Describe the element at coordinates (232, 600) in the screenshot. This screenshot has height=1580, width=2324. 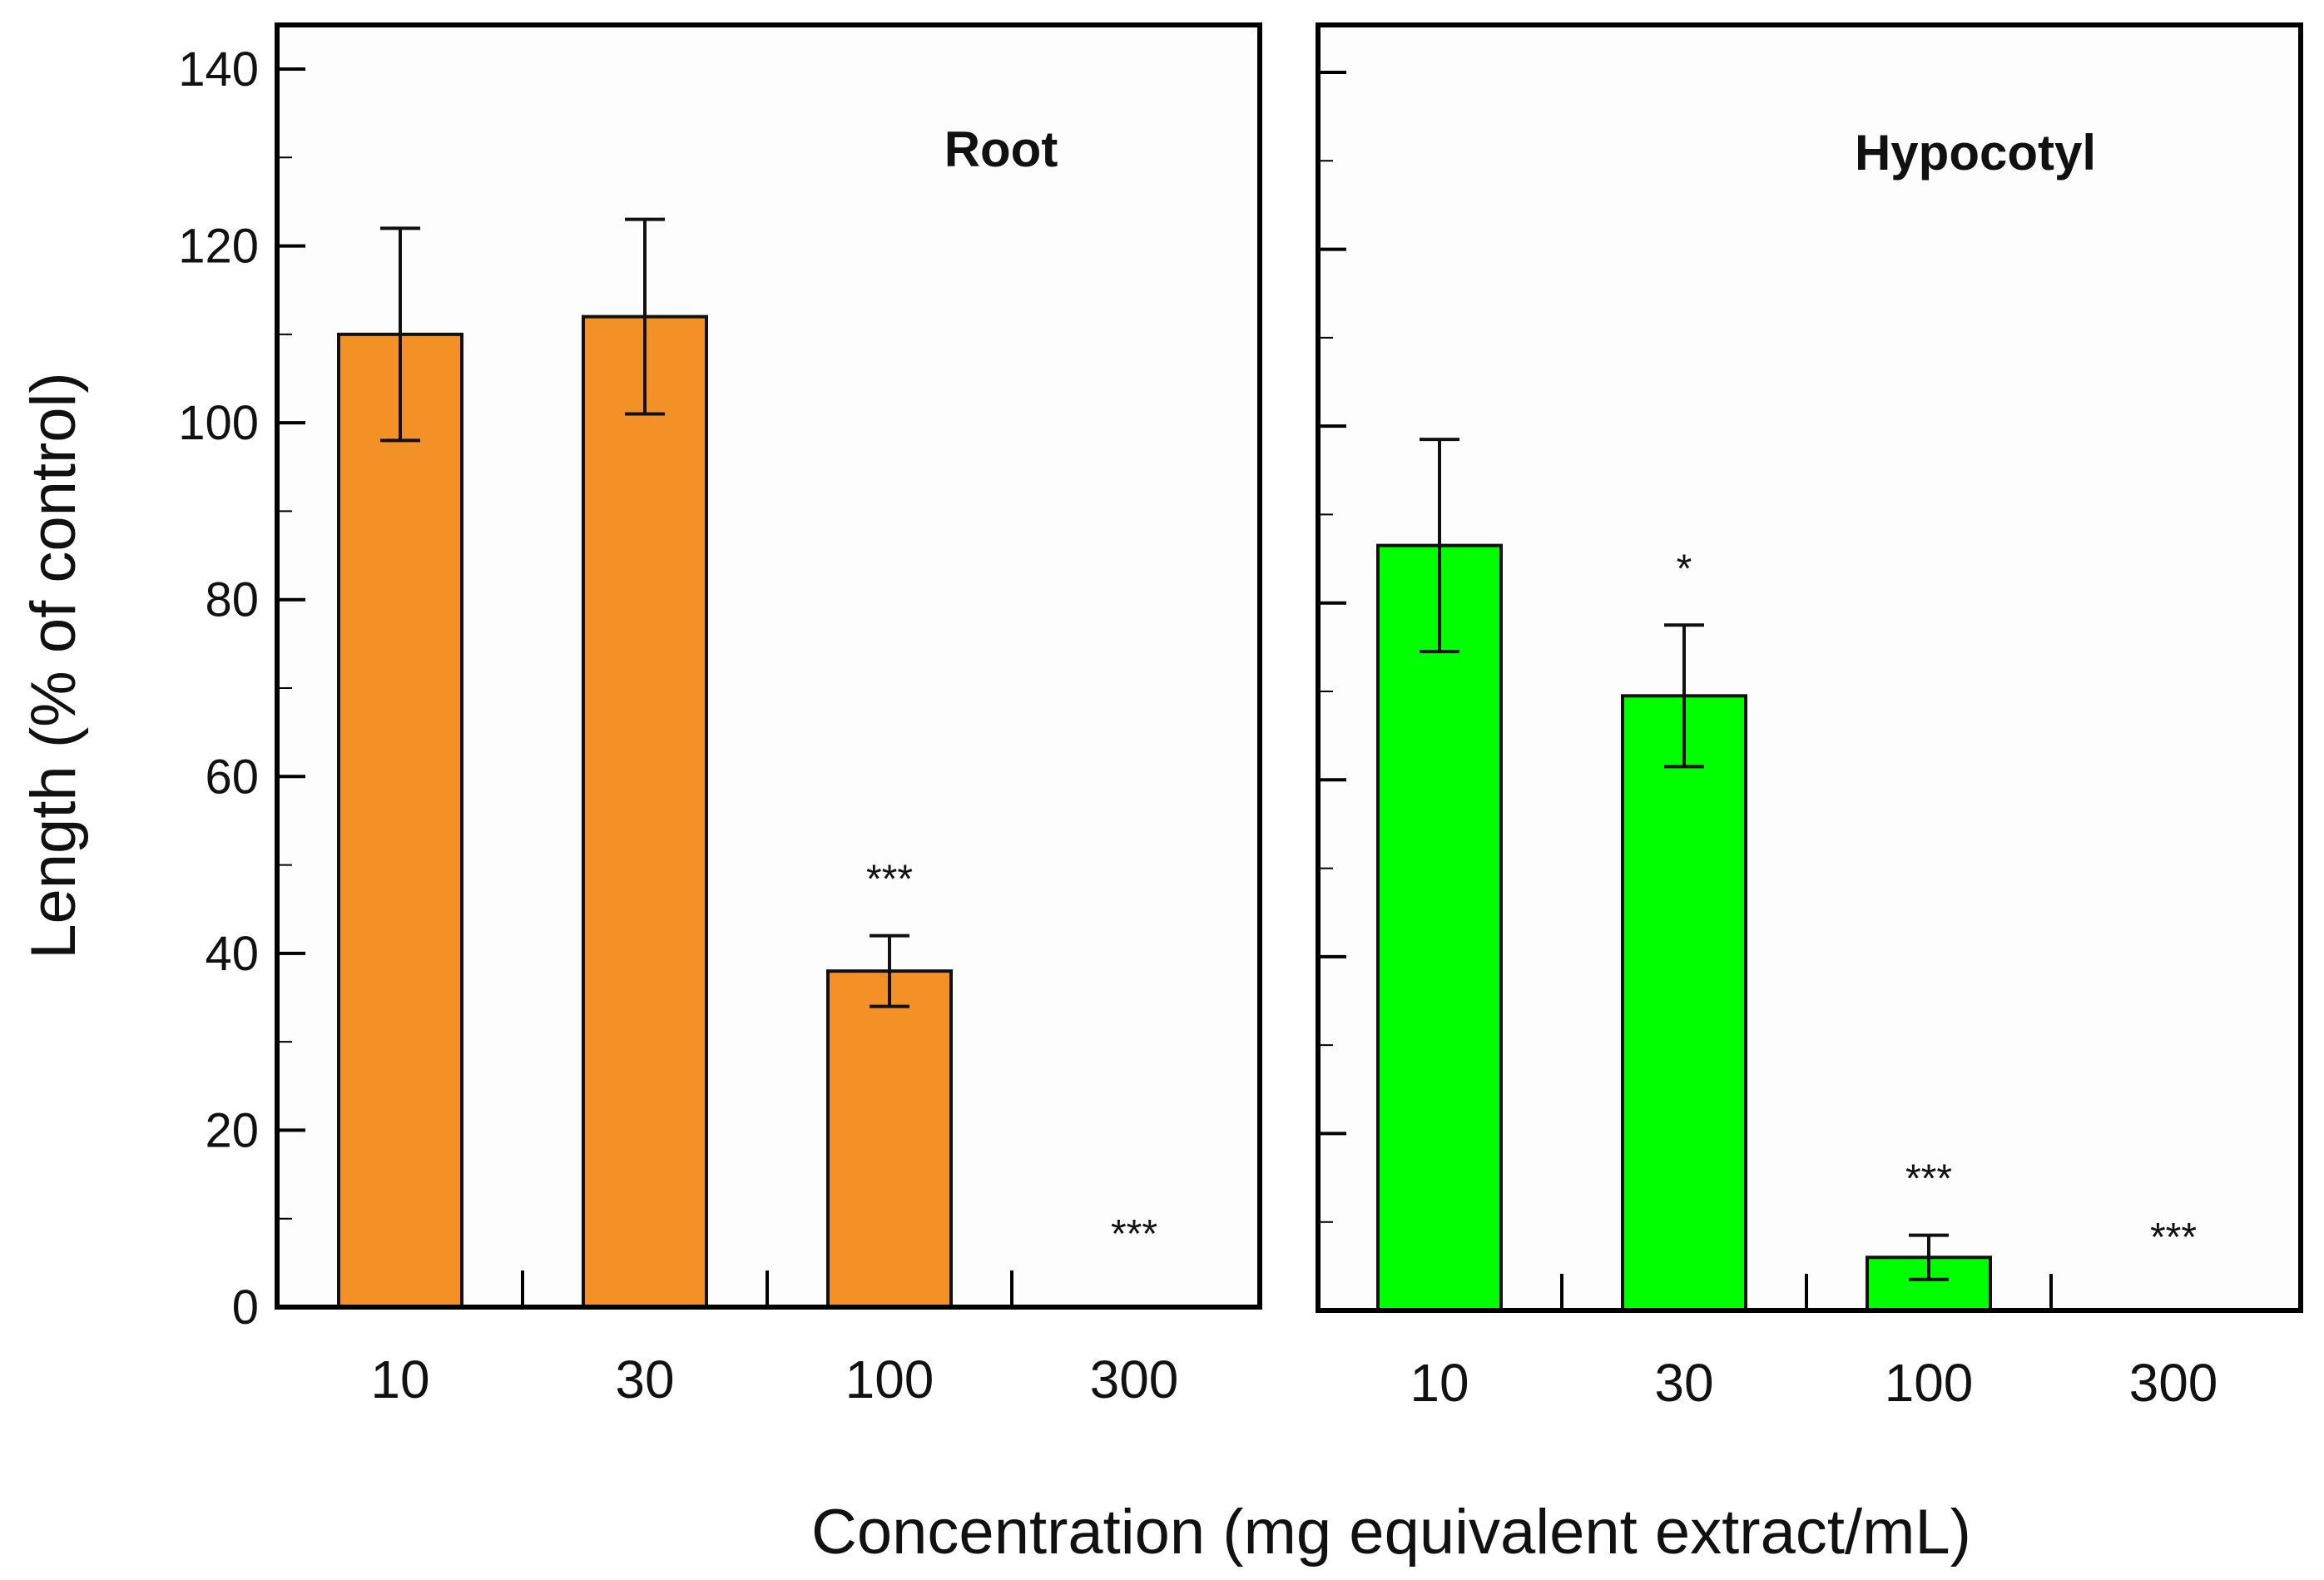
I see `root-y-tick-label: 80` at that location.